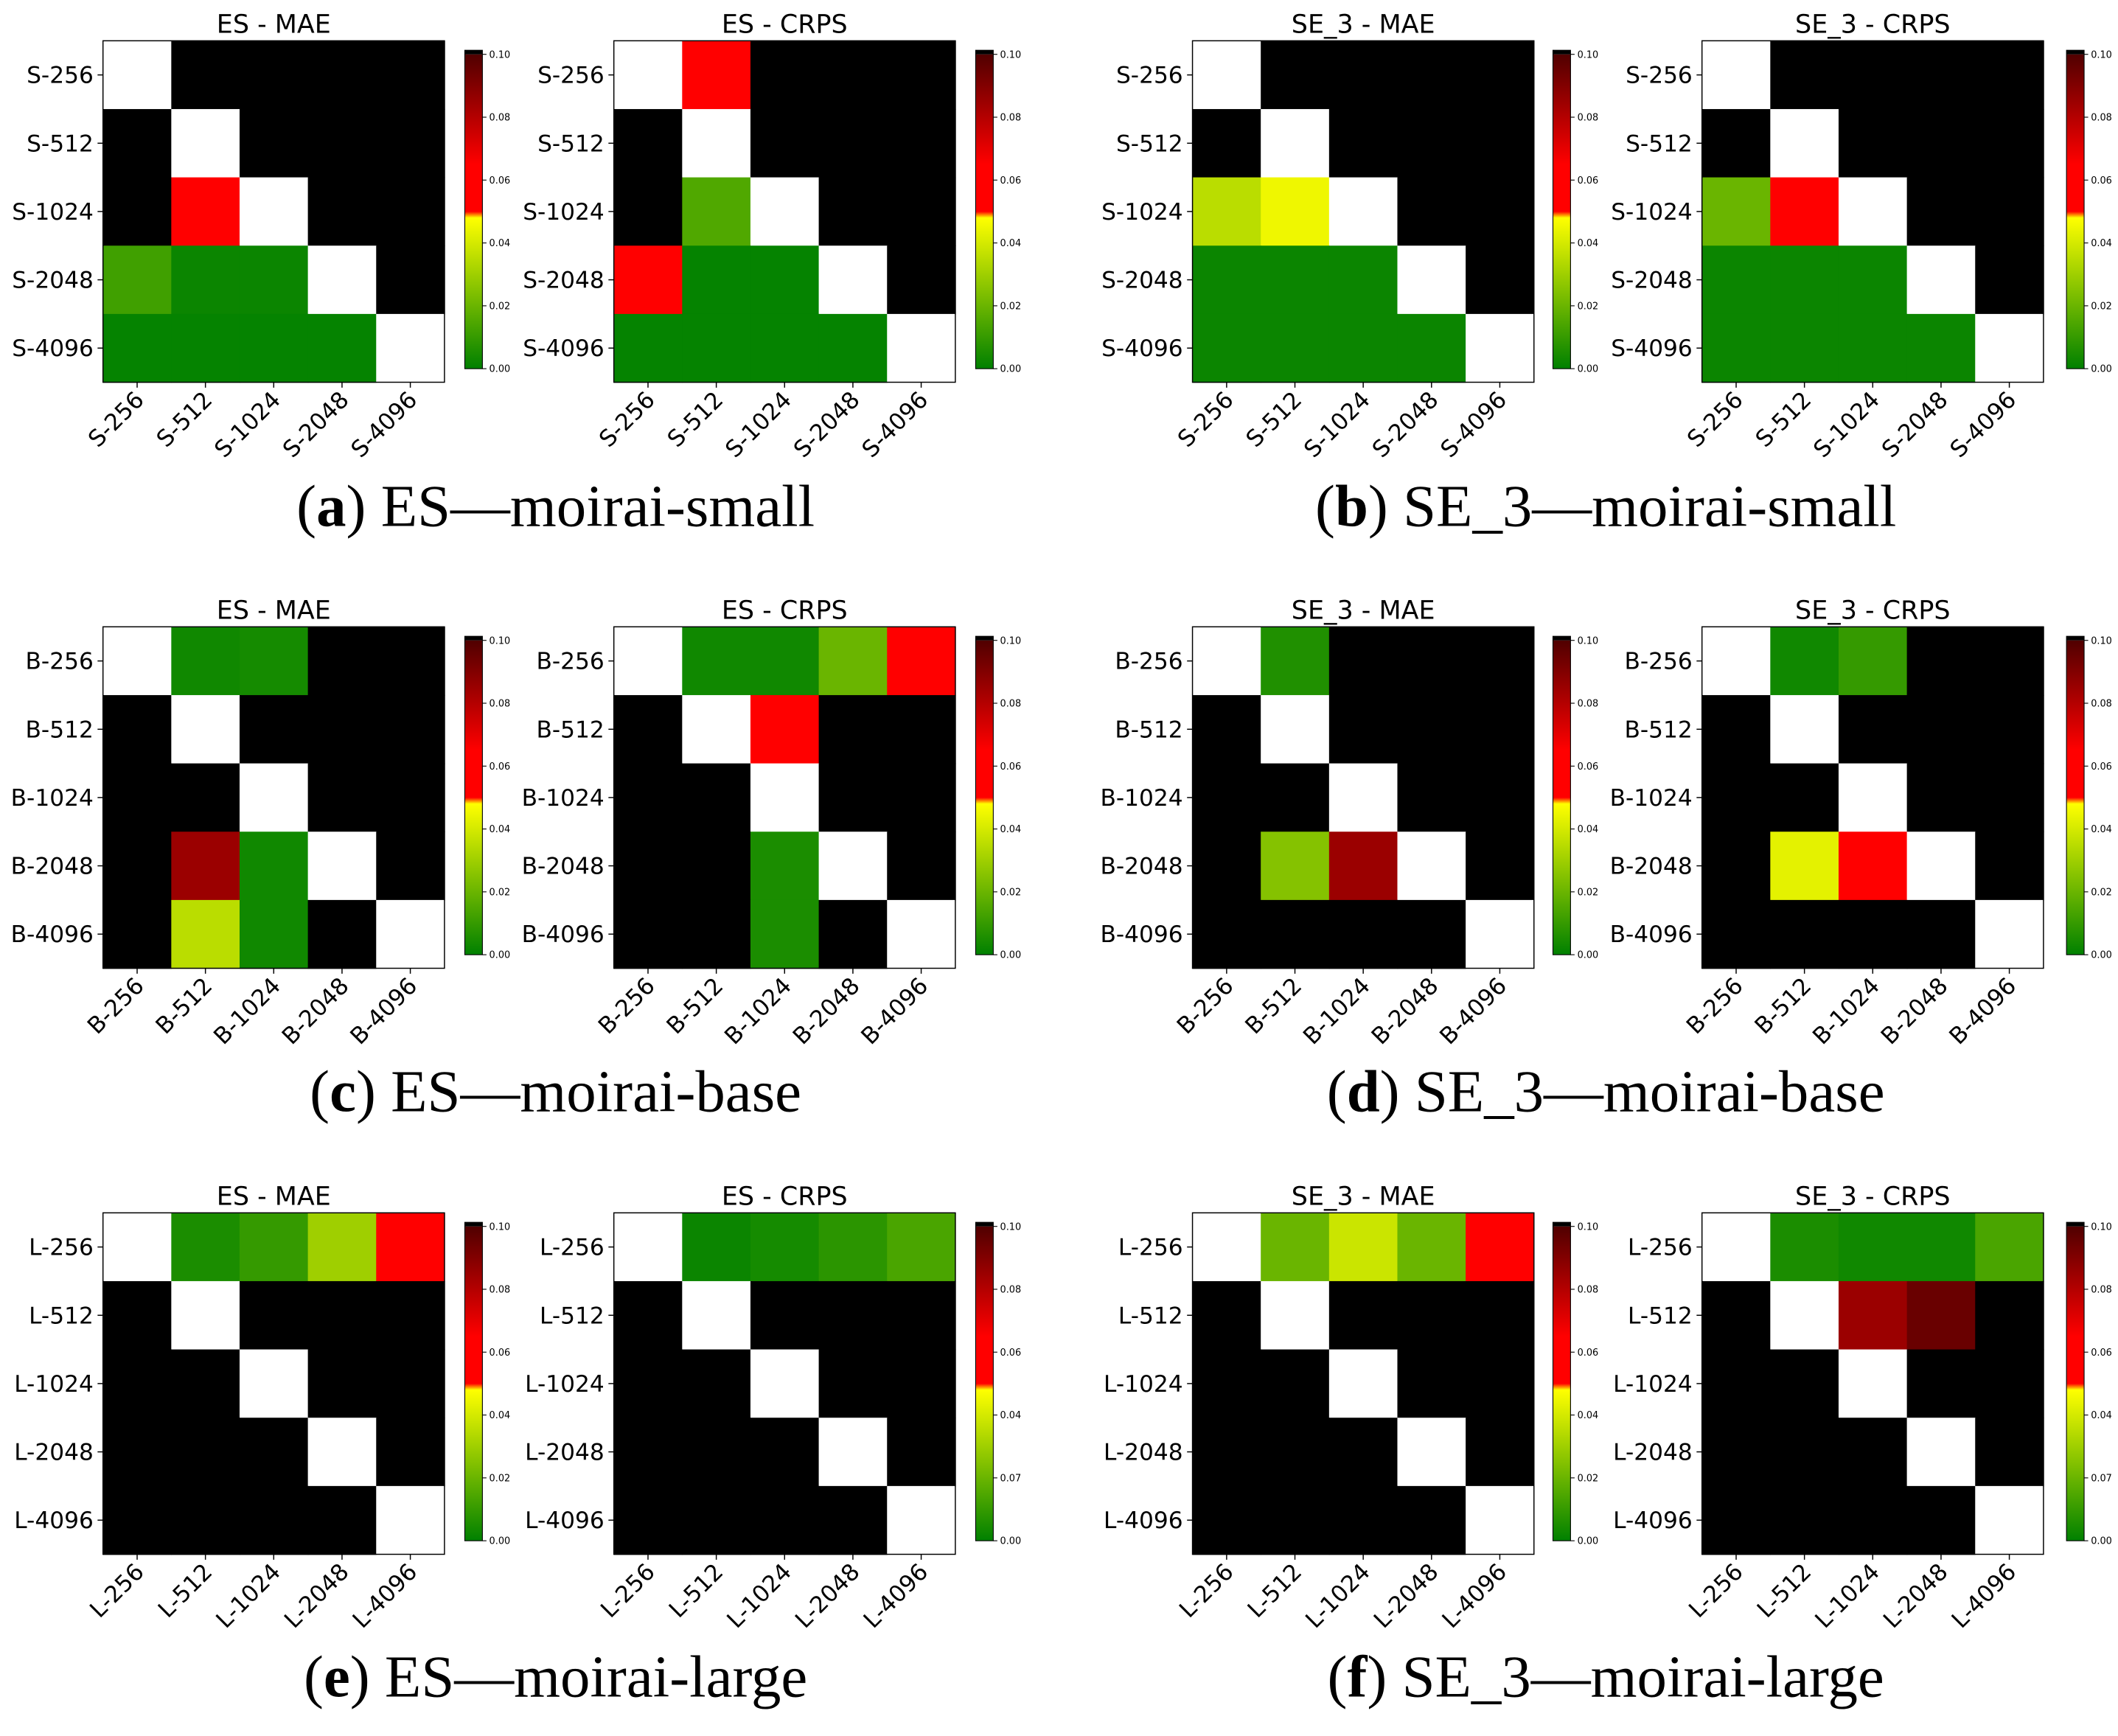  I want to click on caption-letter: d, so click(1363, 1091).